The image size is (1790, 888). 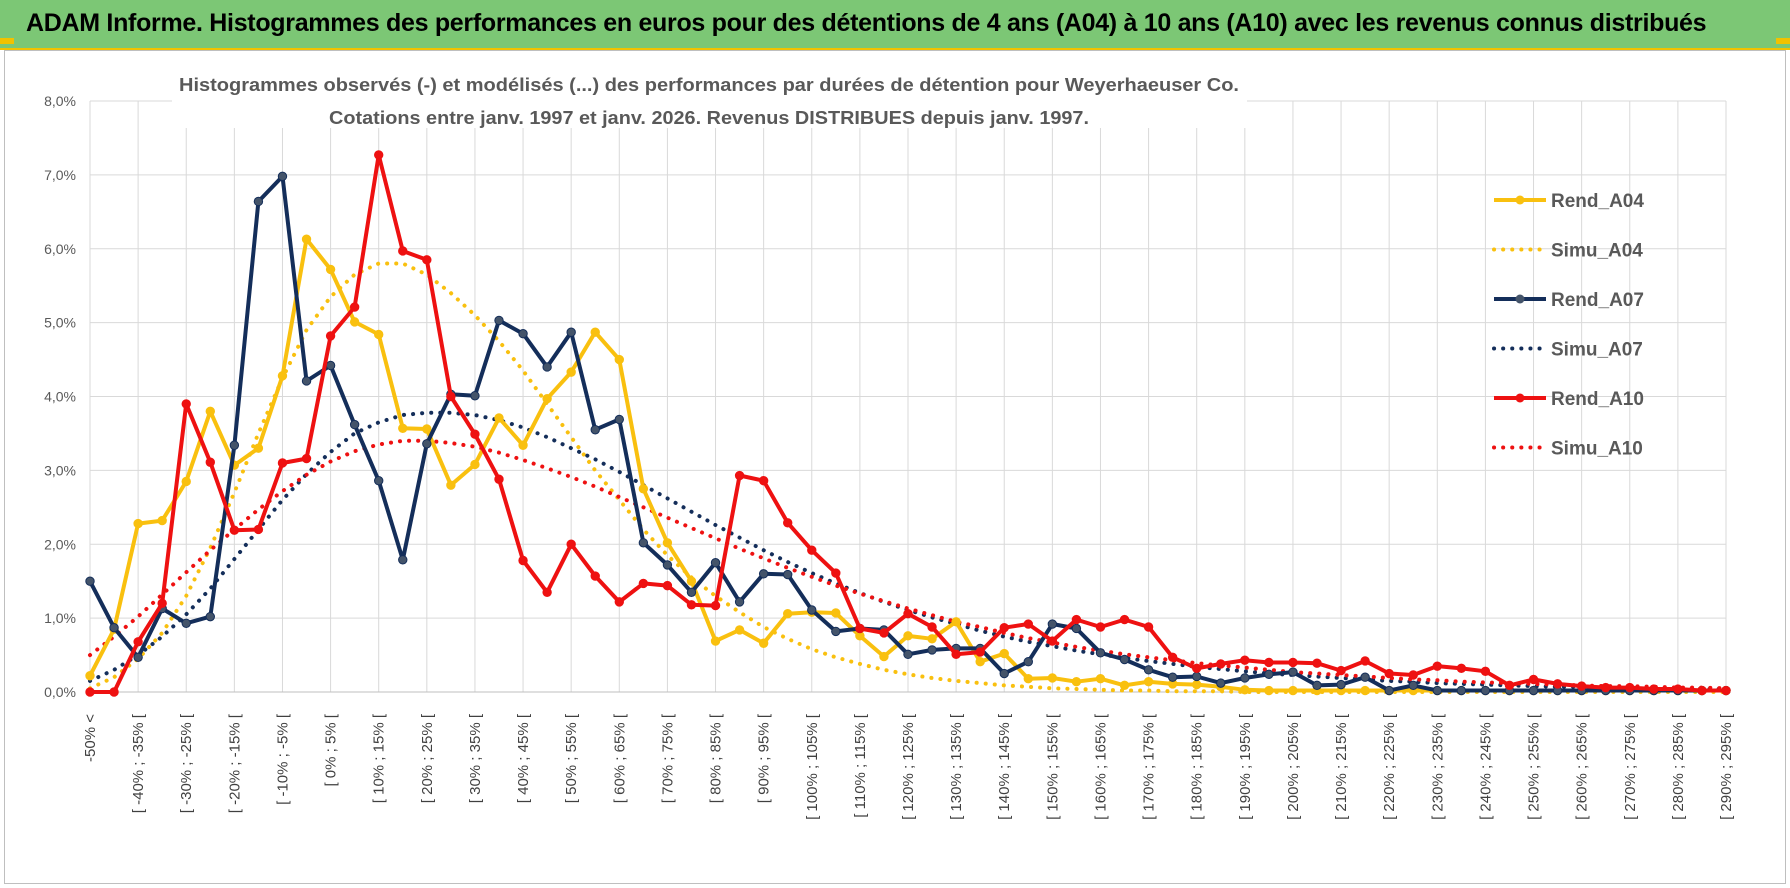 What do you see at coordinates (1597, 449) in the screenshot?
I see `legend-label-simu-a10: Simu_A10` at bounding box center [1597, 449].